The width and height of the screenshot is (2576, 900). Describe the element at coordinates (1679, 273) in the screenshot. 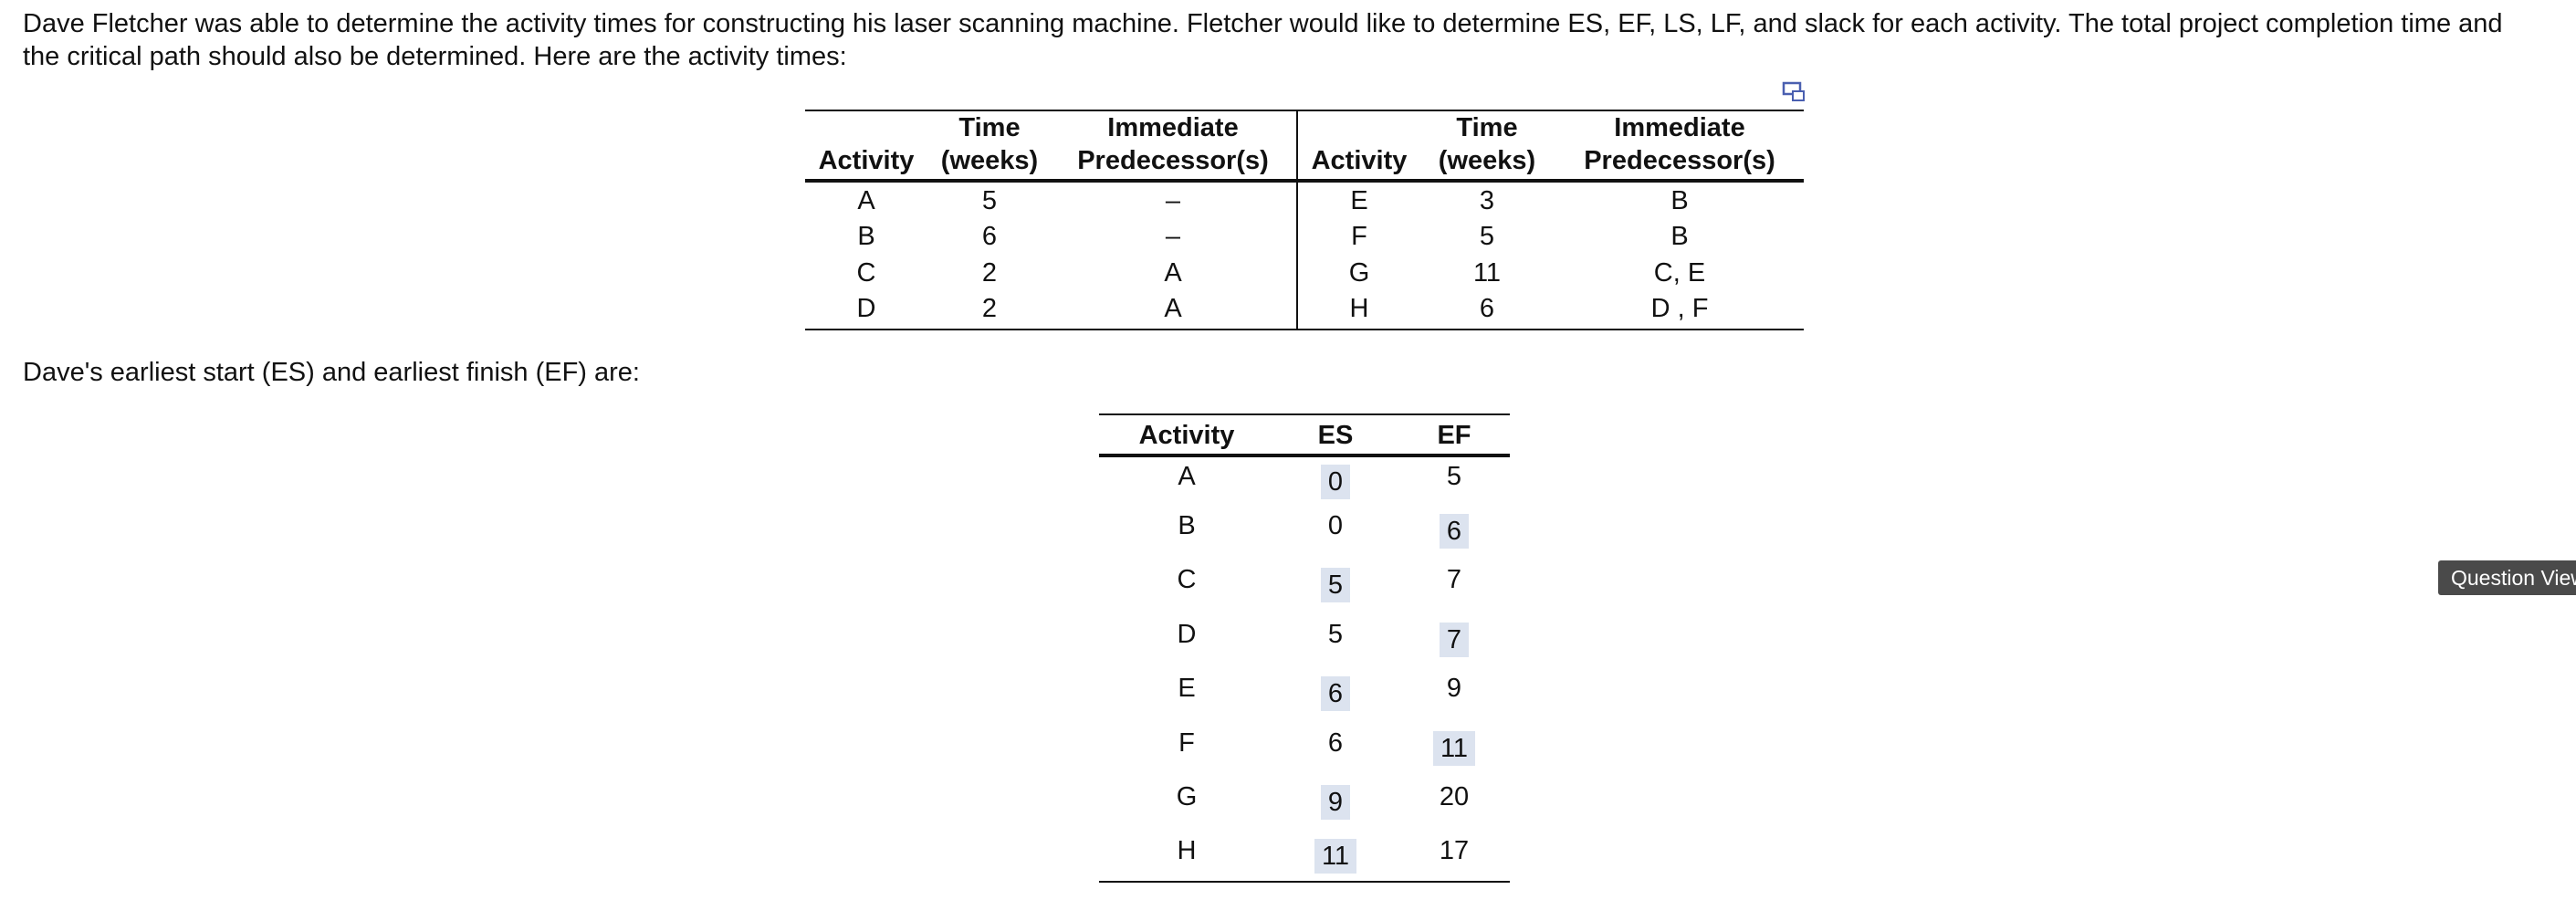

I see `table-cell: C, E` at that location.